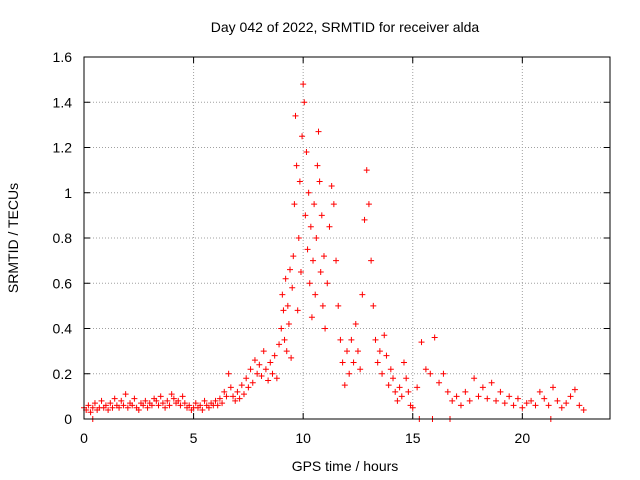 This screenshot has width=640, height=480. Describe the element at coordinates (68, 193) in the screenshot. I see `y-tick-label: 1` at that location.